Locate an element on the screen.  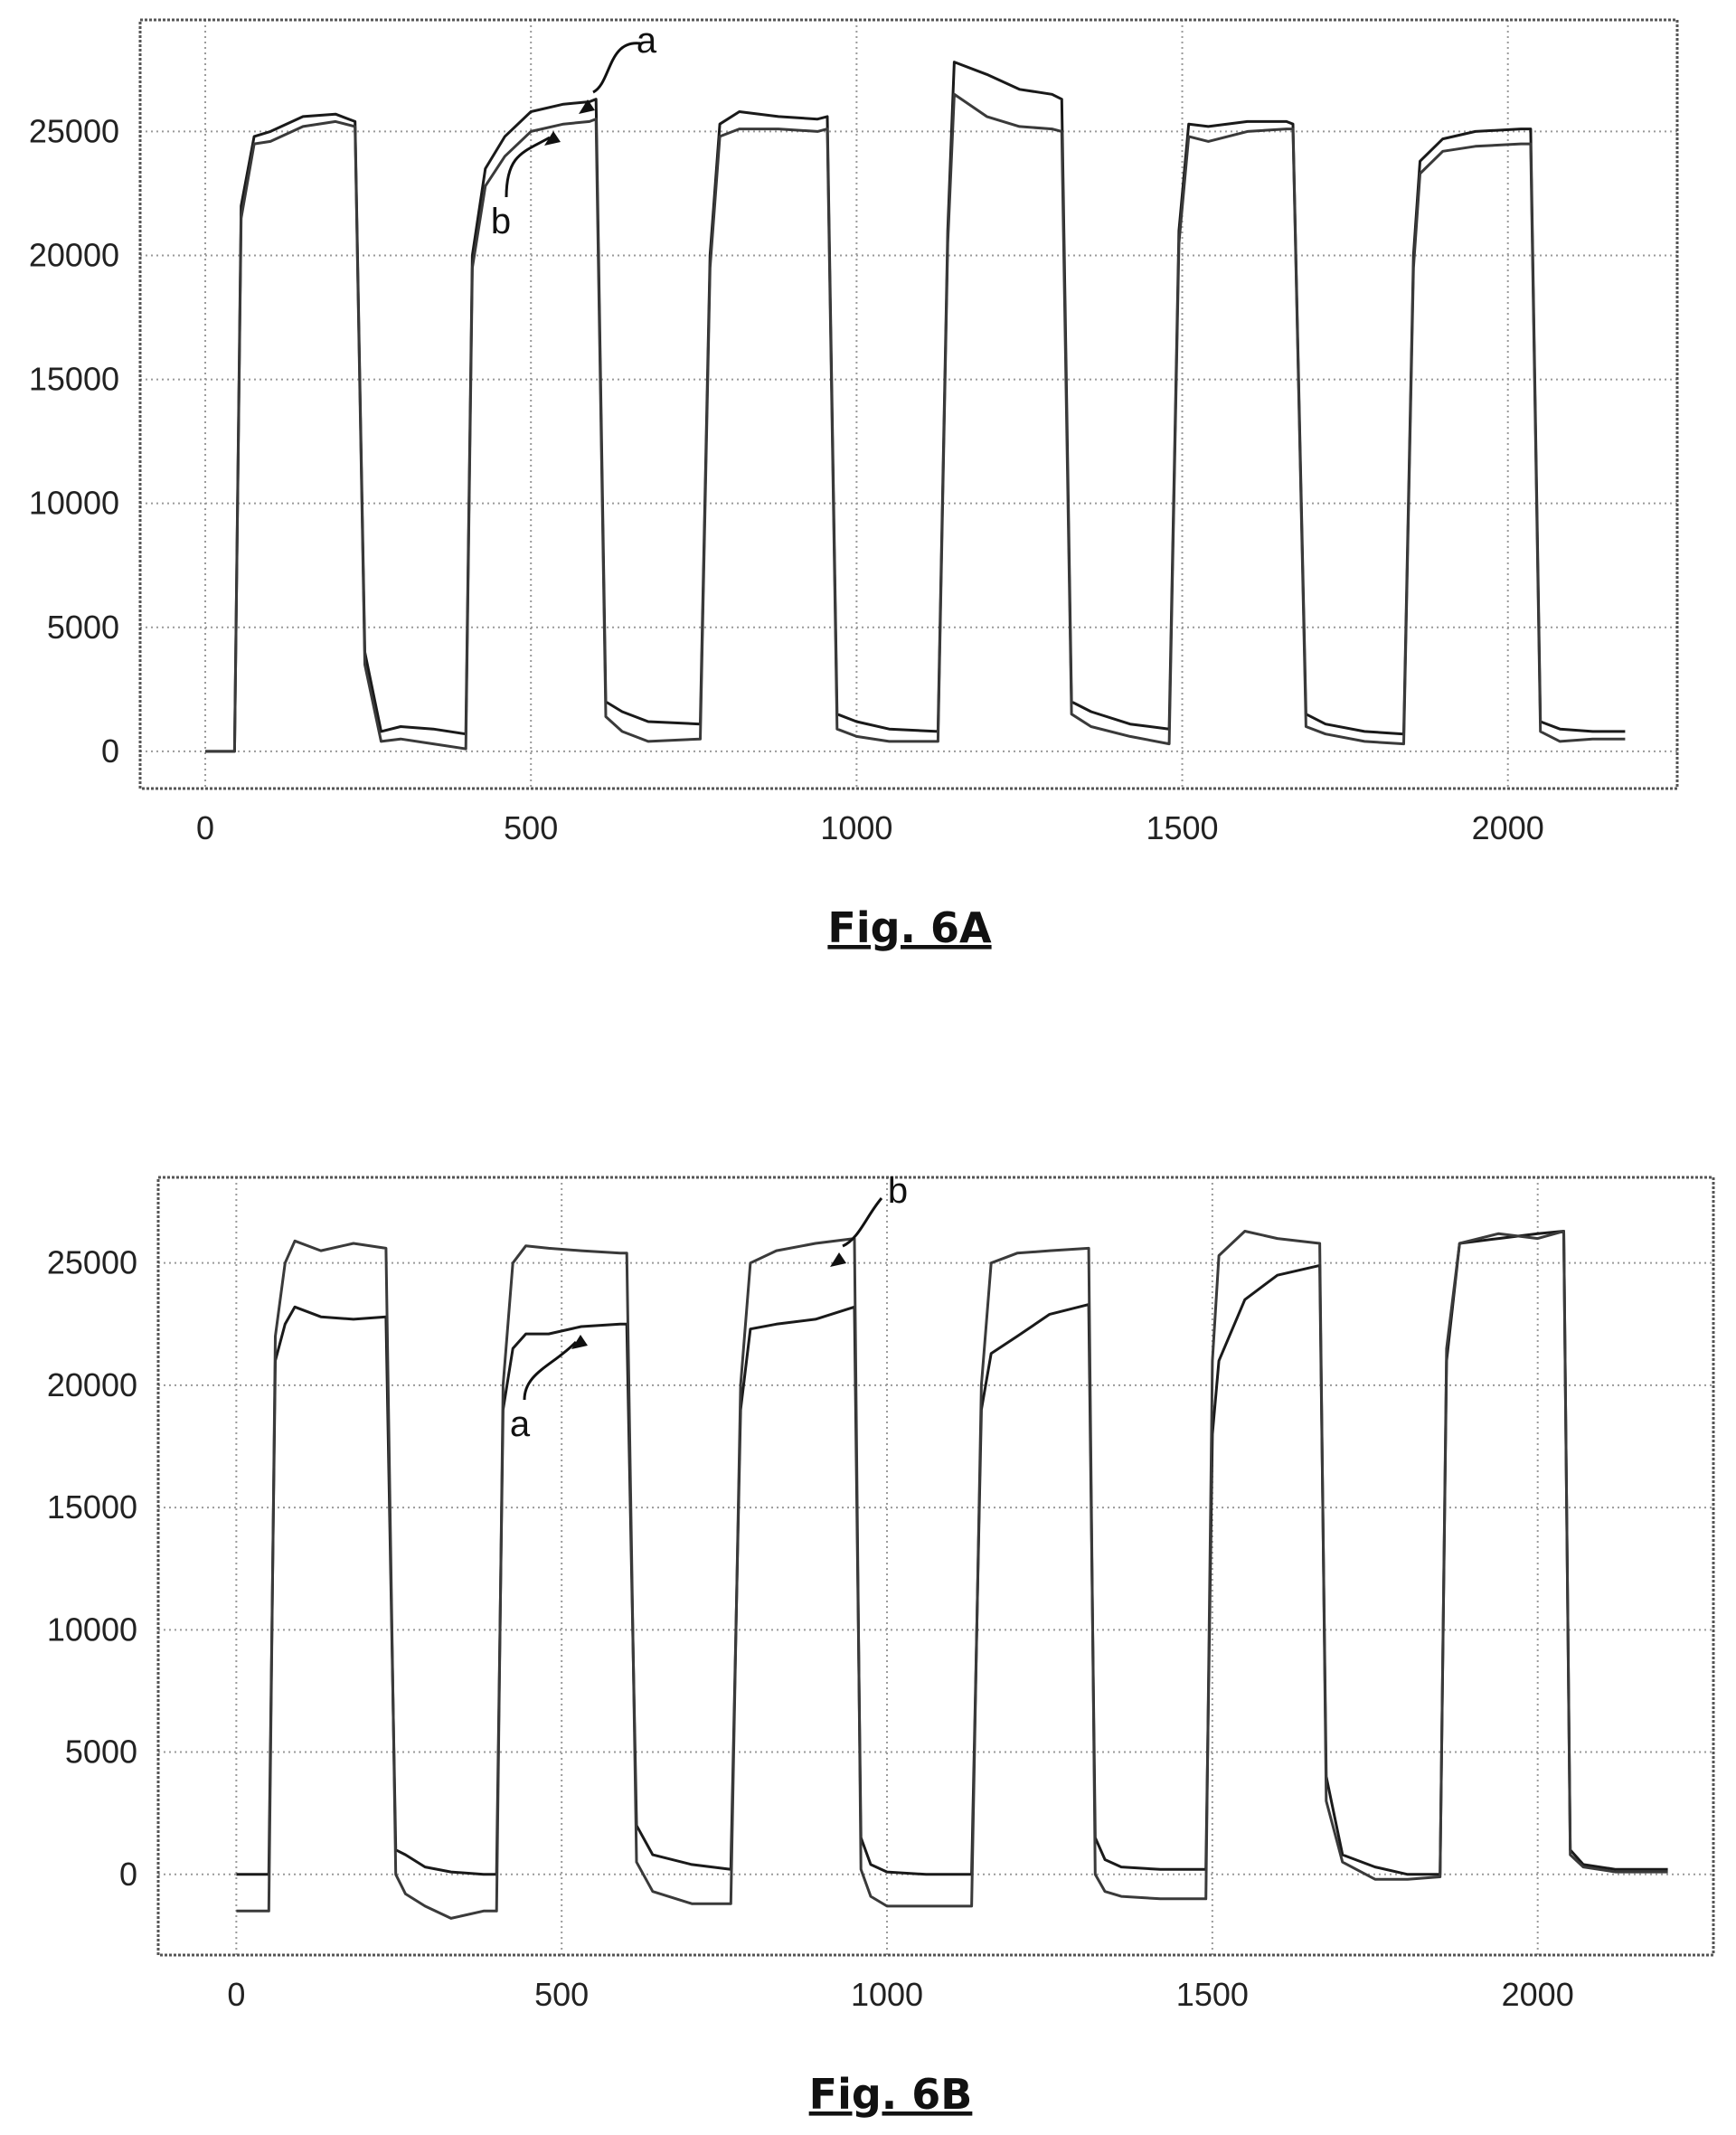
figure-caption-6b: Fig. 6B is located at coordinates (891, 2094).